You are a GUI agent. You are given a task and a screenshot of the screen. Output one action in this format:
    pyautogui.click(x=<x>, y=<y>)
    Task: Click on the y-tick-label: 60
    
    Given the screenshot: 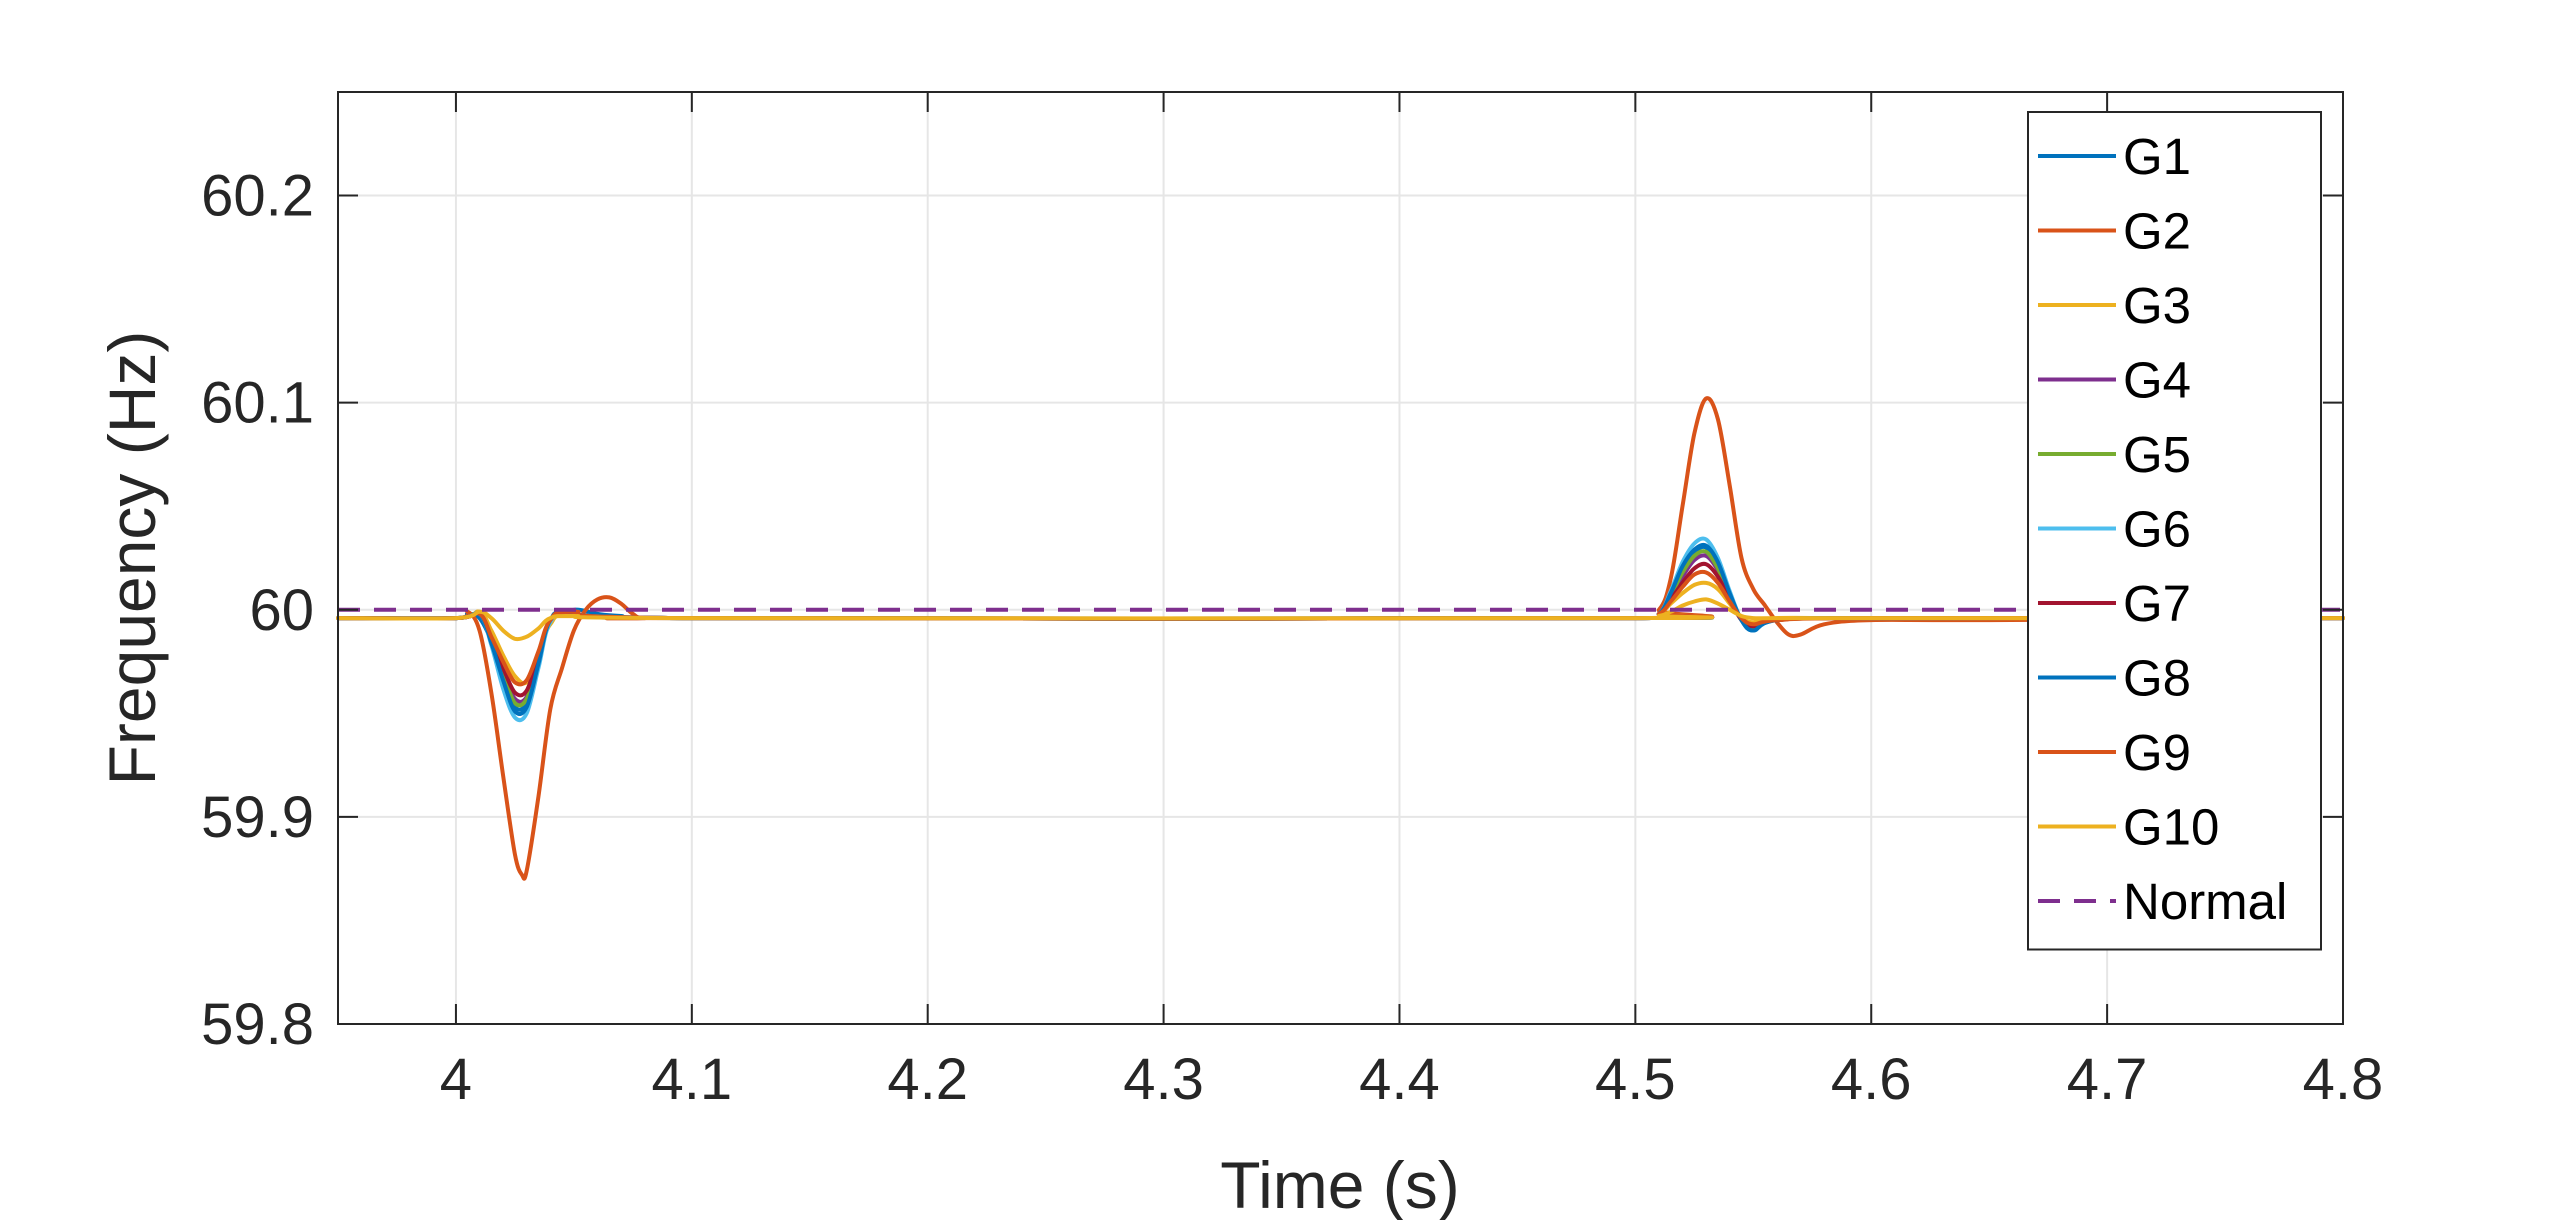 What is the action you would take?
    pyautogui.click(x=281, y=610)
    